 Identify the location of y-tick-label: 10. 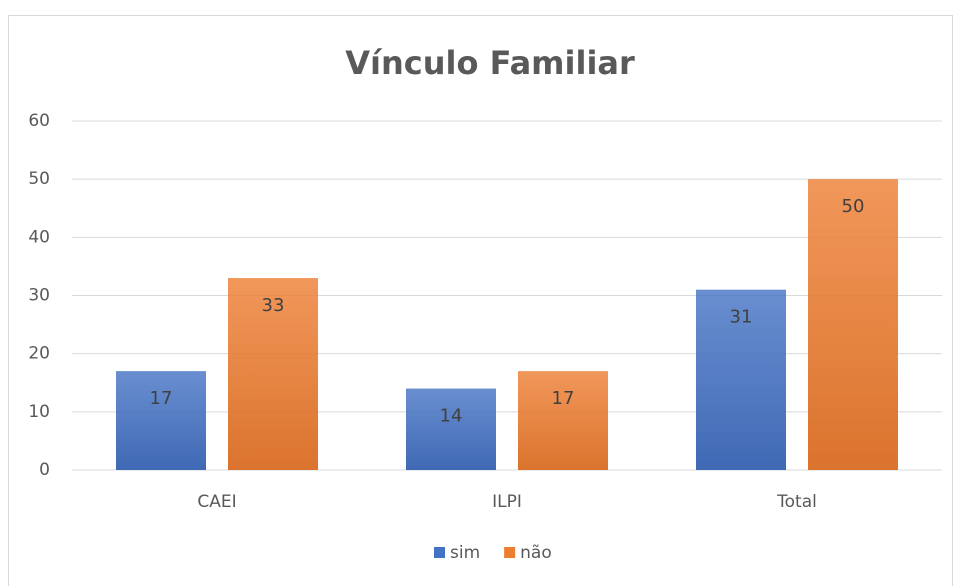
(39, 412).